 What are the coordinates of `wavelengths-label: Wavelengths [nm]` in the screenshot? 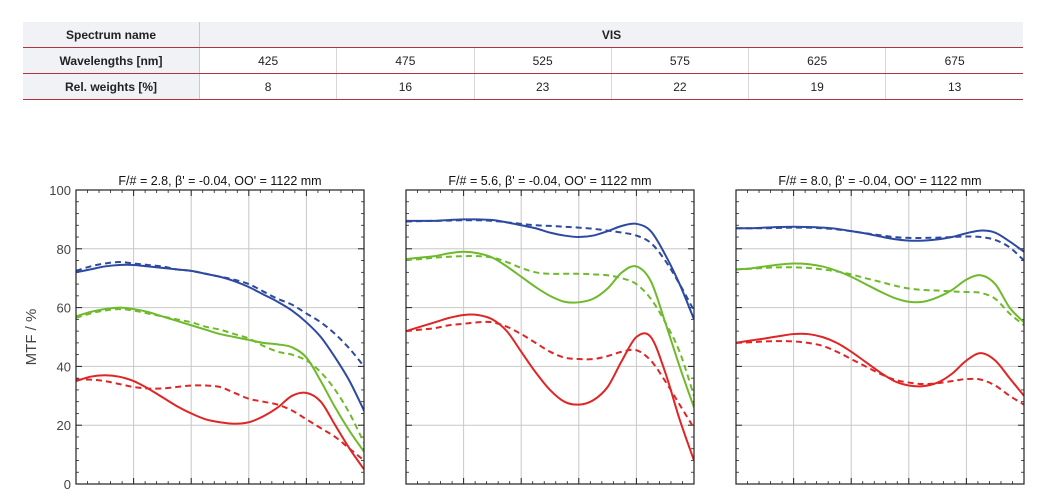 It's located at (111, 60).